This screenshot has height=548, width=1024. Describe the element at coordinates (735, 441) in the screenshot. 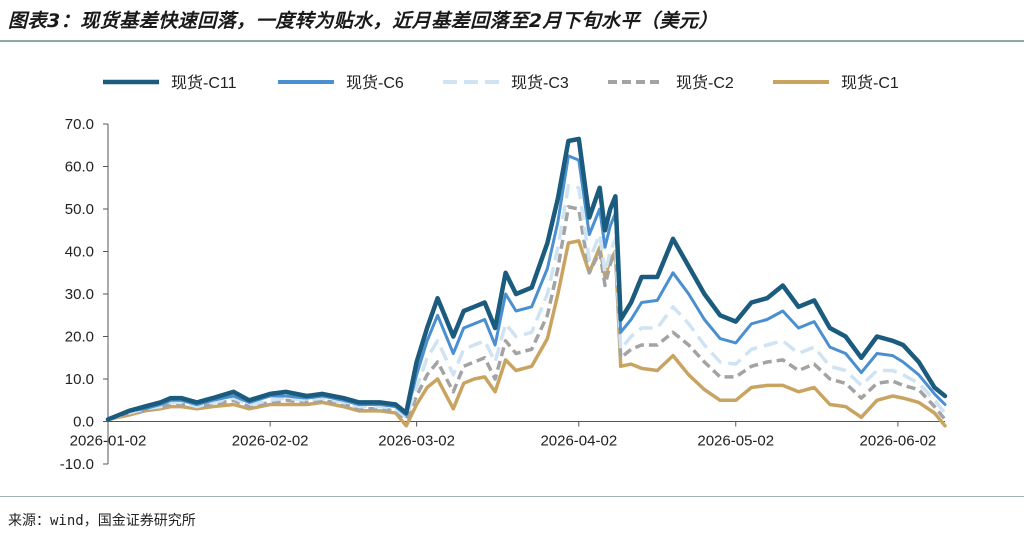

I see `x-tick-label: 2026-05-02` at that location.